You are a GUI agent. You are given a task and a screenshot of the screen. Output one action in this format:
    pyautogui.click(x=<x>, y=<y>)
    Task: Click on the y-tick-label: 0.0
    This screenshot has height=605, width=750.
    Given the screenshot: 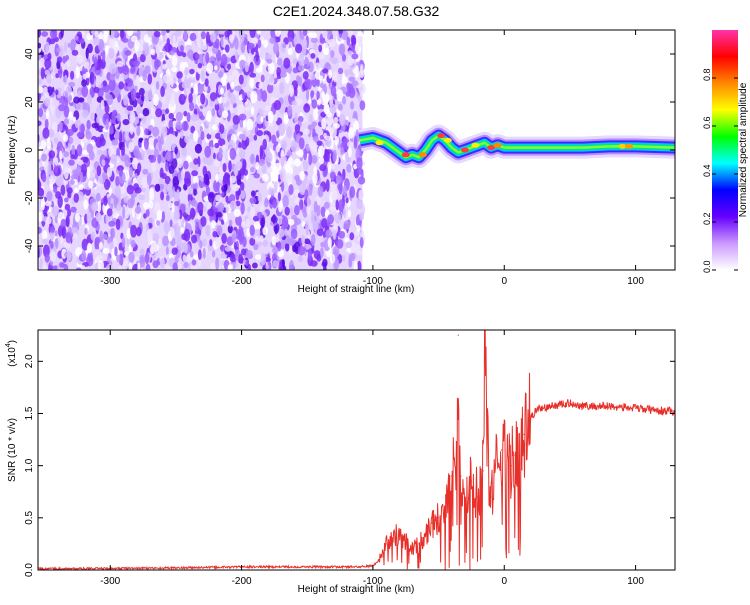 What is the action you would take?
    pyautogui.click(x=29, y=570)
    